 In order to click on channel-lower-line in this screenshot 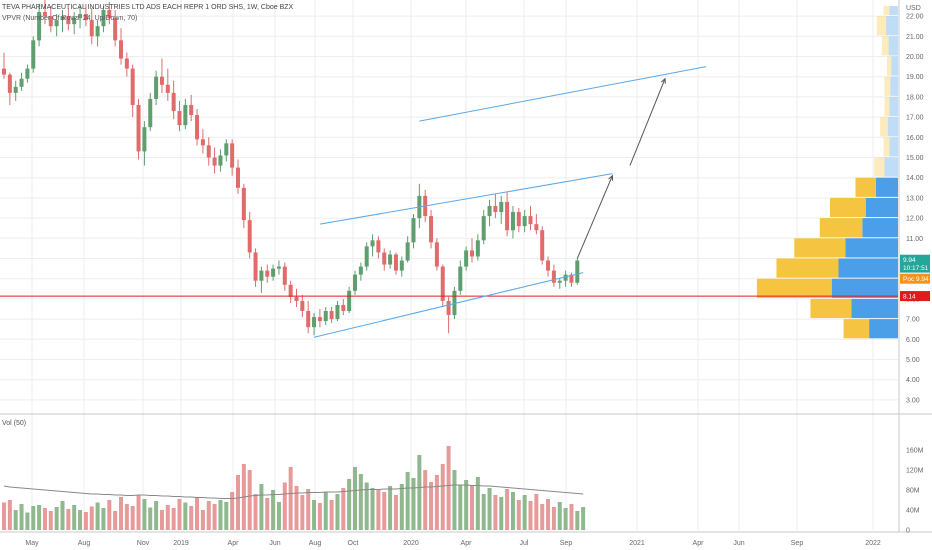, I will do `click(448, 305)`.